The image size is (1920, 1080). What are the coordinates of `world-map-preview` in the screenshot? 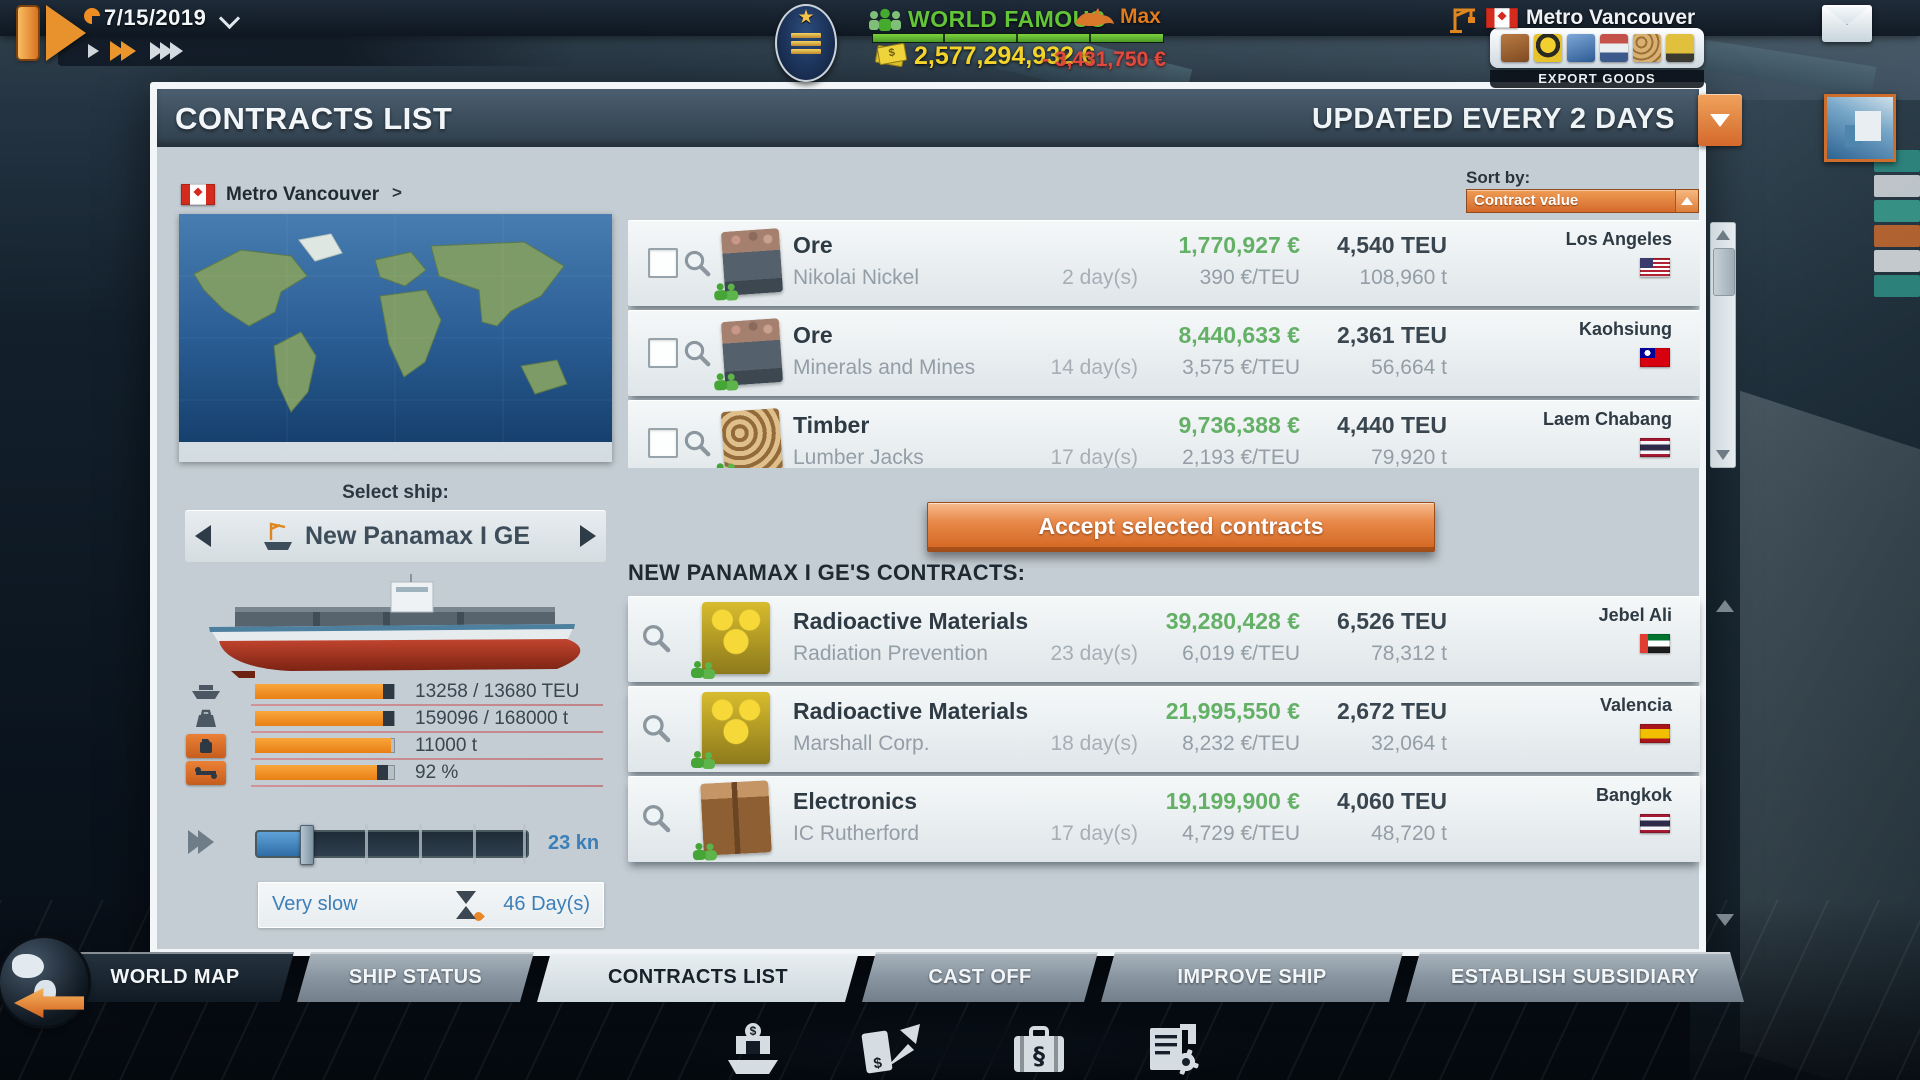 It's located at (395, 338).